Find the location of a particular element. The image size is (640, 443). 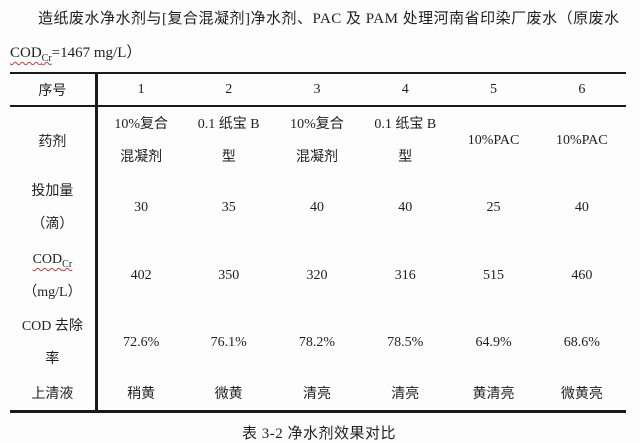

supernatant-cell-6: 微黄亮 is located at coordinates (581, 394).